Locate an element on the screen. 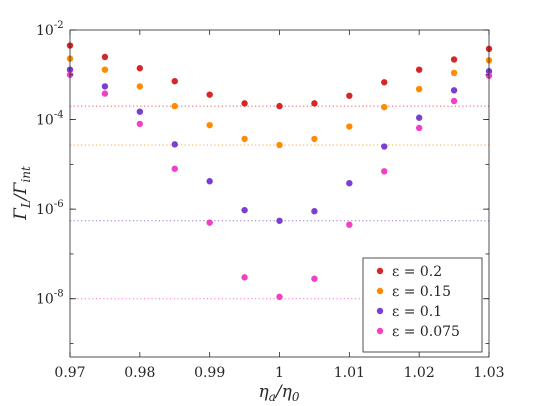 The width and height of the screenshot is (540, 406). x-tick-label: 1 is located at coordinates (279, 373).